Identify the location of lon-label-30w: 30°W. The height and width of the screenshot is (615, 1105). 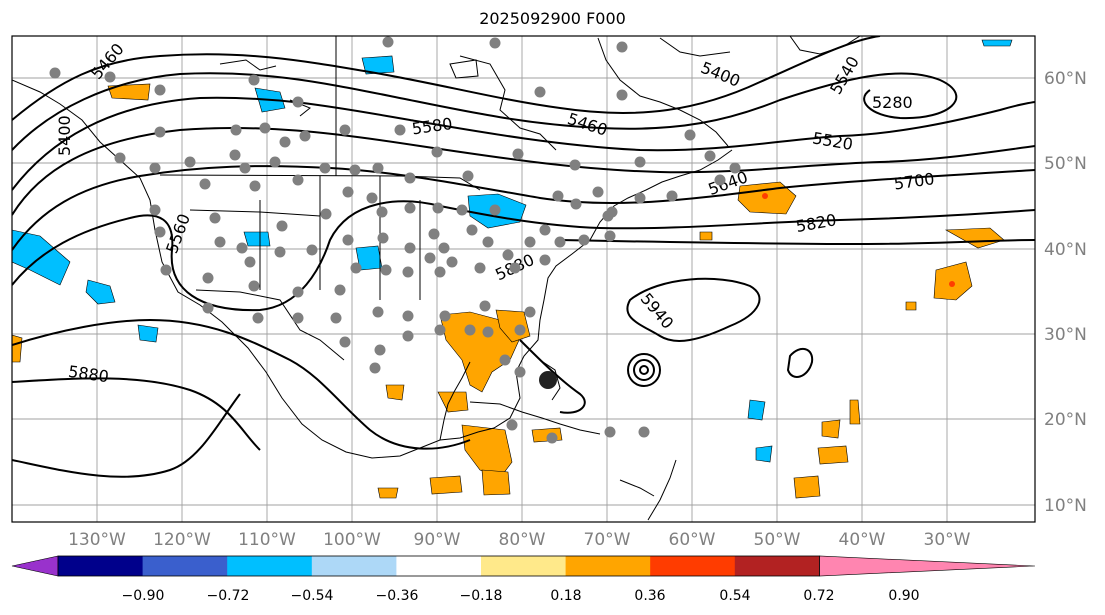
(947, 540).